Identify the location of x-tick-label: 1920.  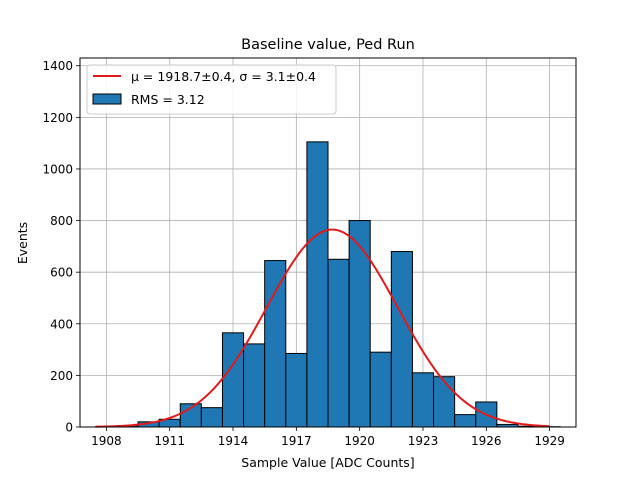
(359, 441).